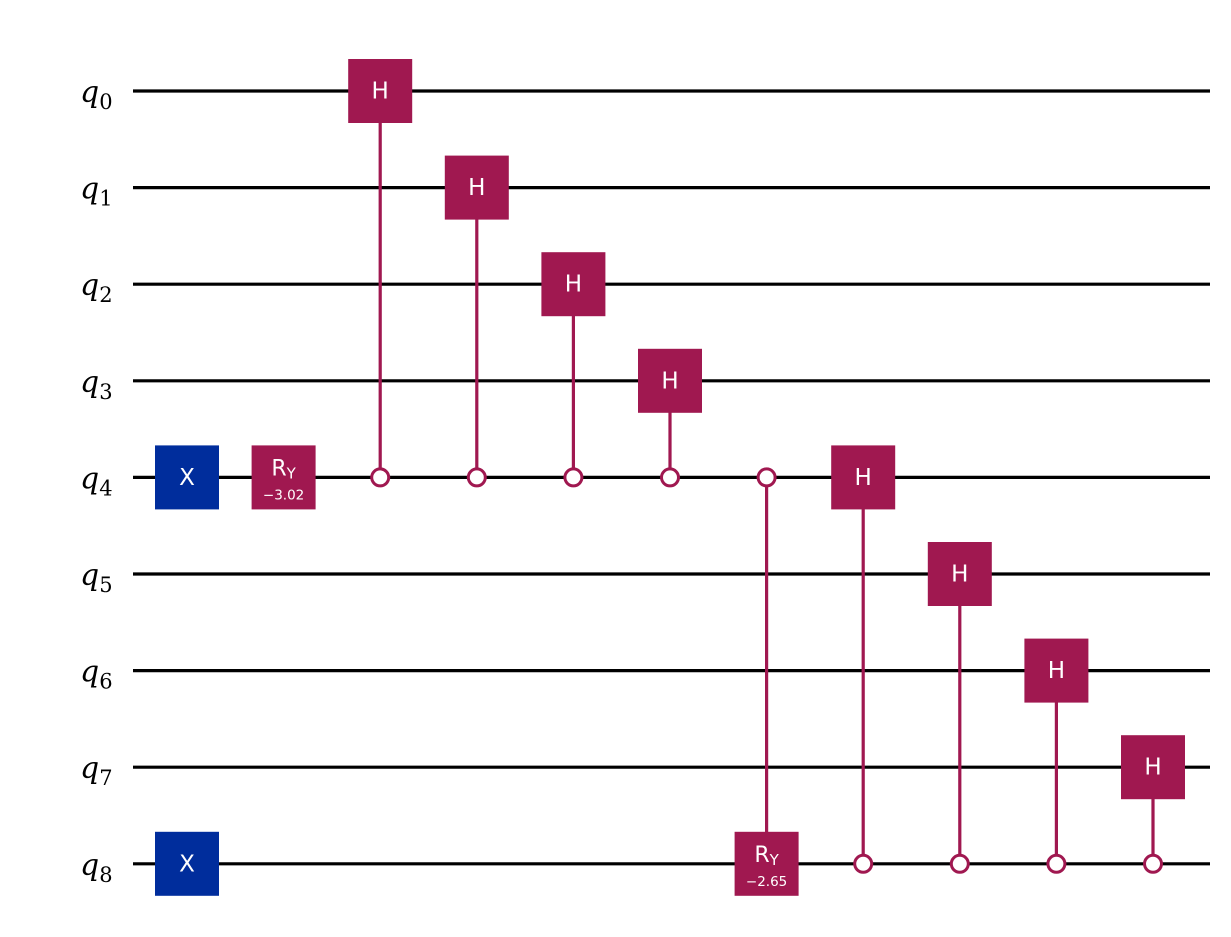 The image size is (1231, 937). I want to click on gate-label-2: RY, so click(283, 469).